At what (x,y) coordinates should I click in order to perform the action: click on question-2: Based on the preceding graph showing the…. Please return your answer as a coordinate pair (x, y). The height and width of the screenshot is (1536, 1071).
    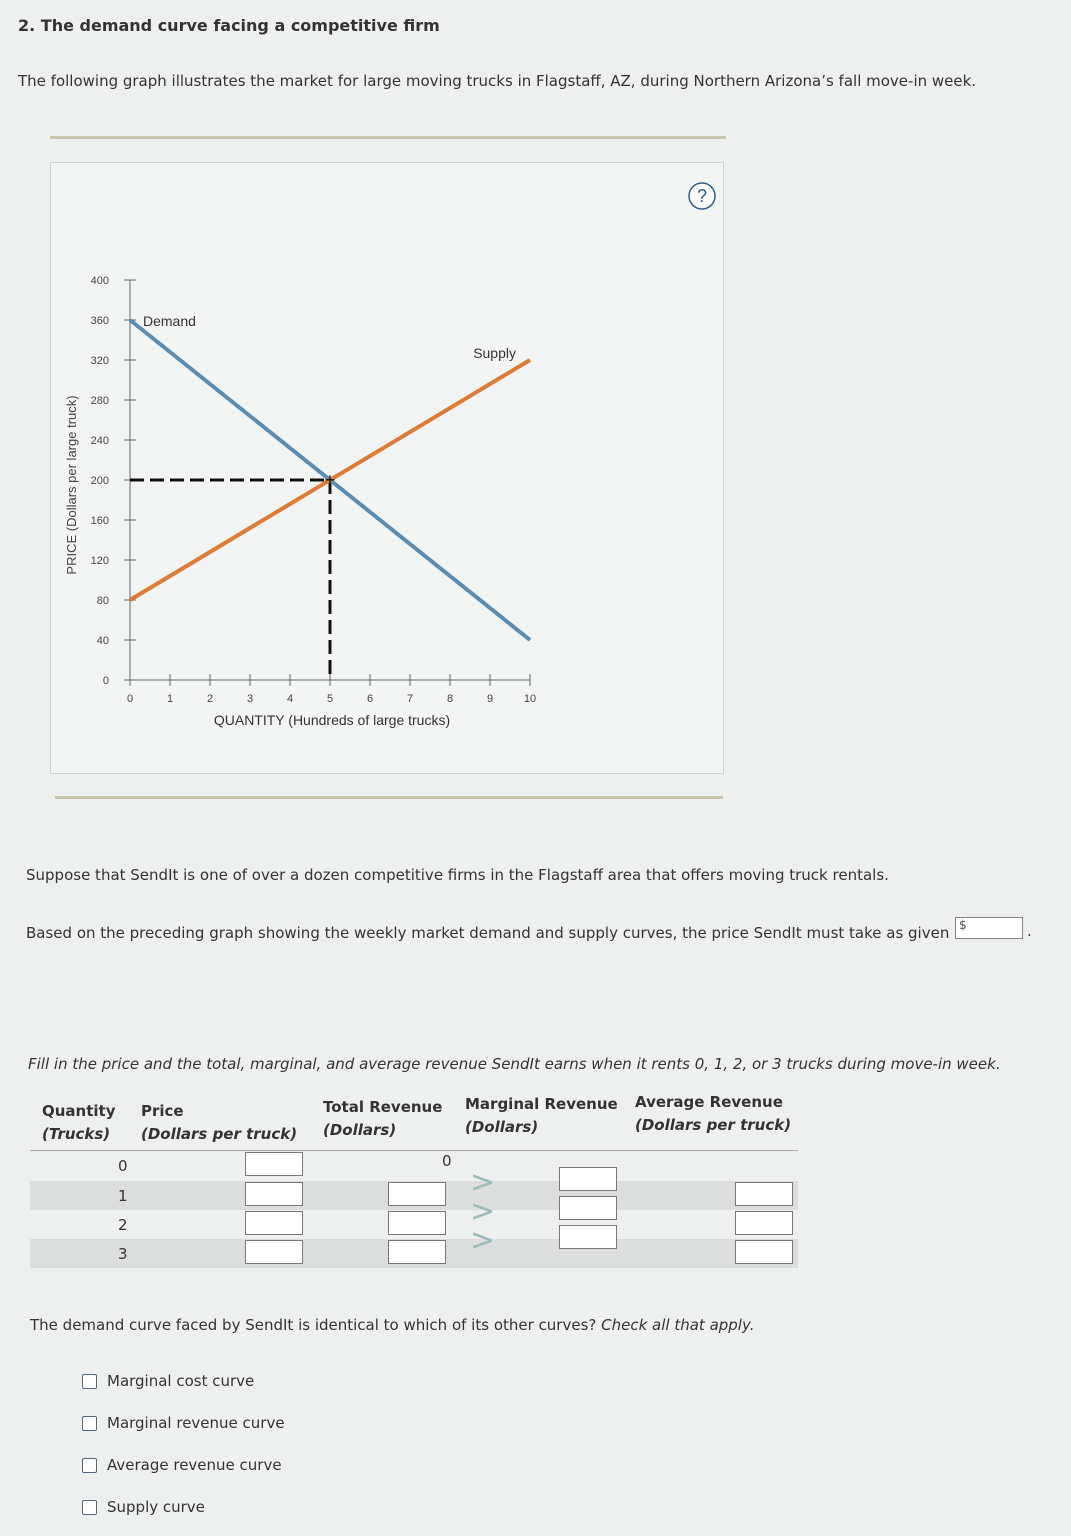
    Looking at the image, I should click on (496, 933).